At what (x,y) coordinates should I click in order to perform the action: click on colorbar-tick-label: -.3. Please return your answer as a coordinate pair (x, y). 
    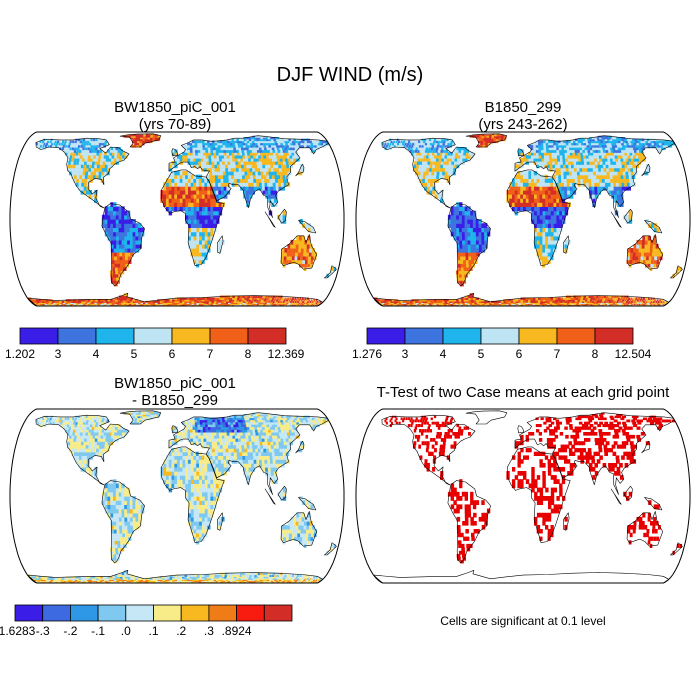
    Looking at the image, I should click on (43, 631).